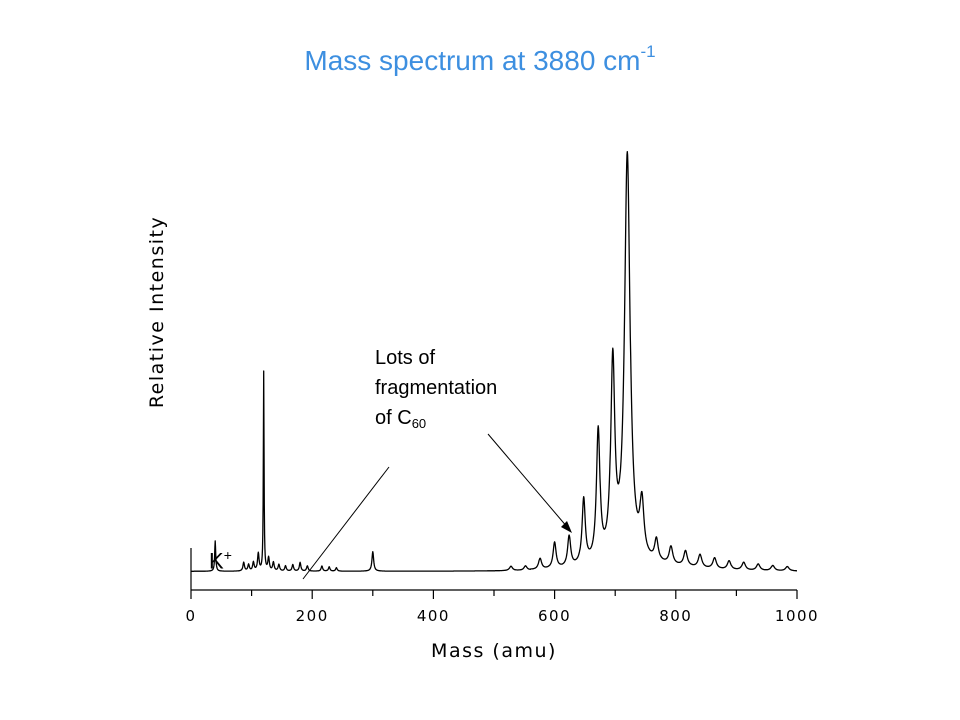 The width and height of the screenshot is (960, 720). Describe the element at coordinates (190, 616) in the screenshot. I see `x-tick-label: 0` at that location.